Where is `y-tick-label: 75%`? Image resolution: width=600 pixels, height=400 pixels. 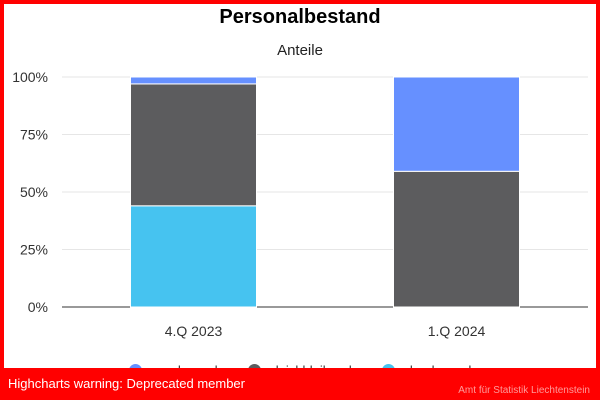
y-tick-label: 75% is located at coordinates (34, 135).